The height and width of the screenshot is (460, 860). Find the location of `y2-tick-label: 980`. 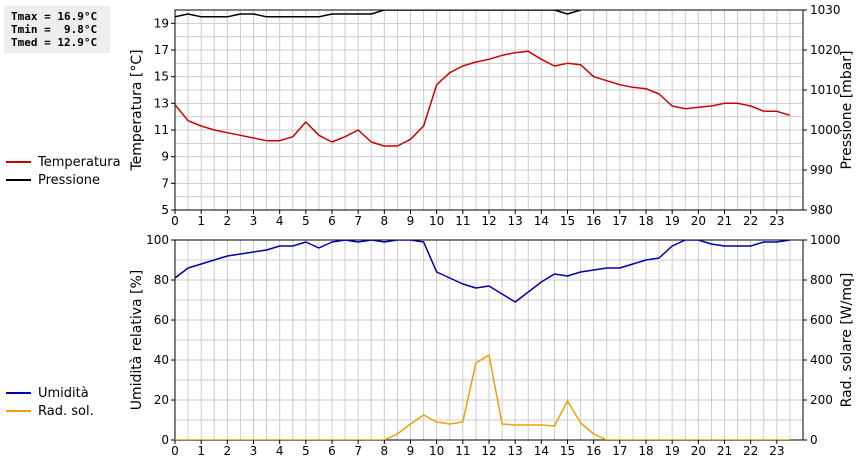

y2-tick-label: 980 is located at coordinates (821, 210).